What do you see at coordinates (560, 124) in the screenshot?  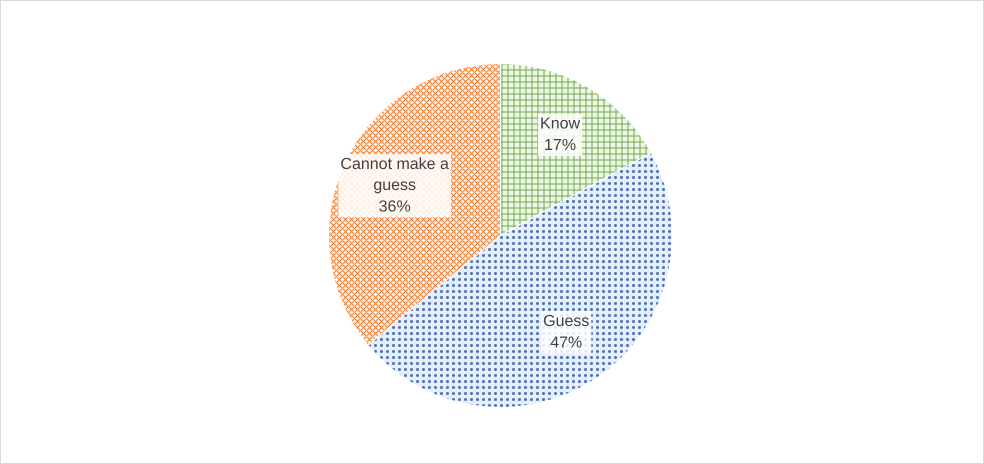 I see `slice-label: Know` at bounding box center [560, 124].